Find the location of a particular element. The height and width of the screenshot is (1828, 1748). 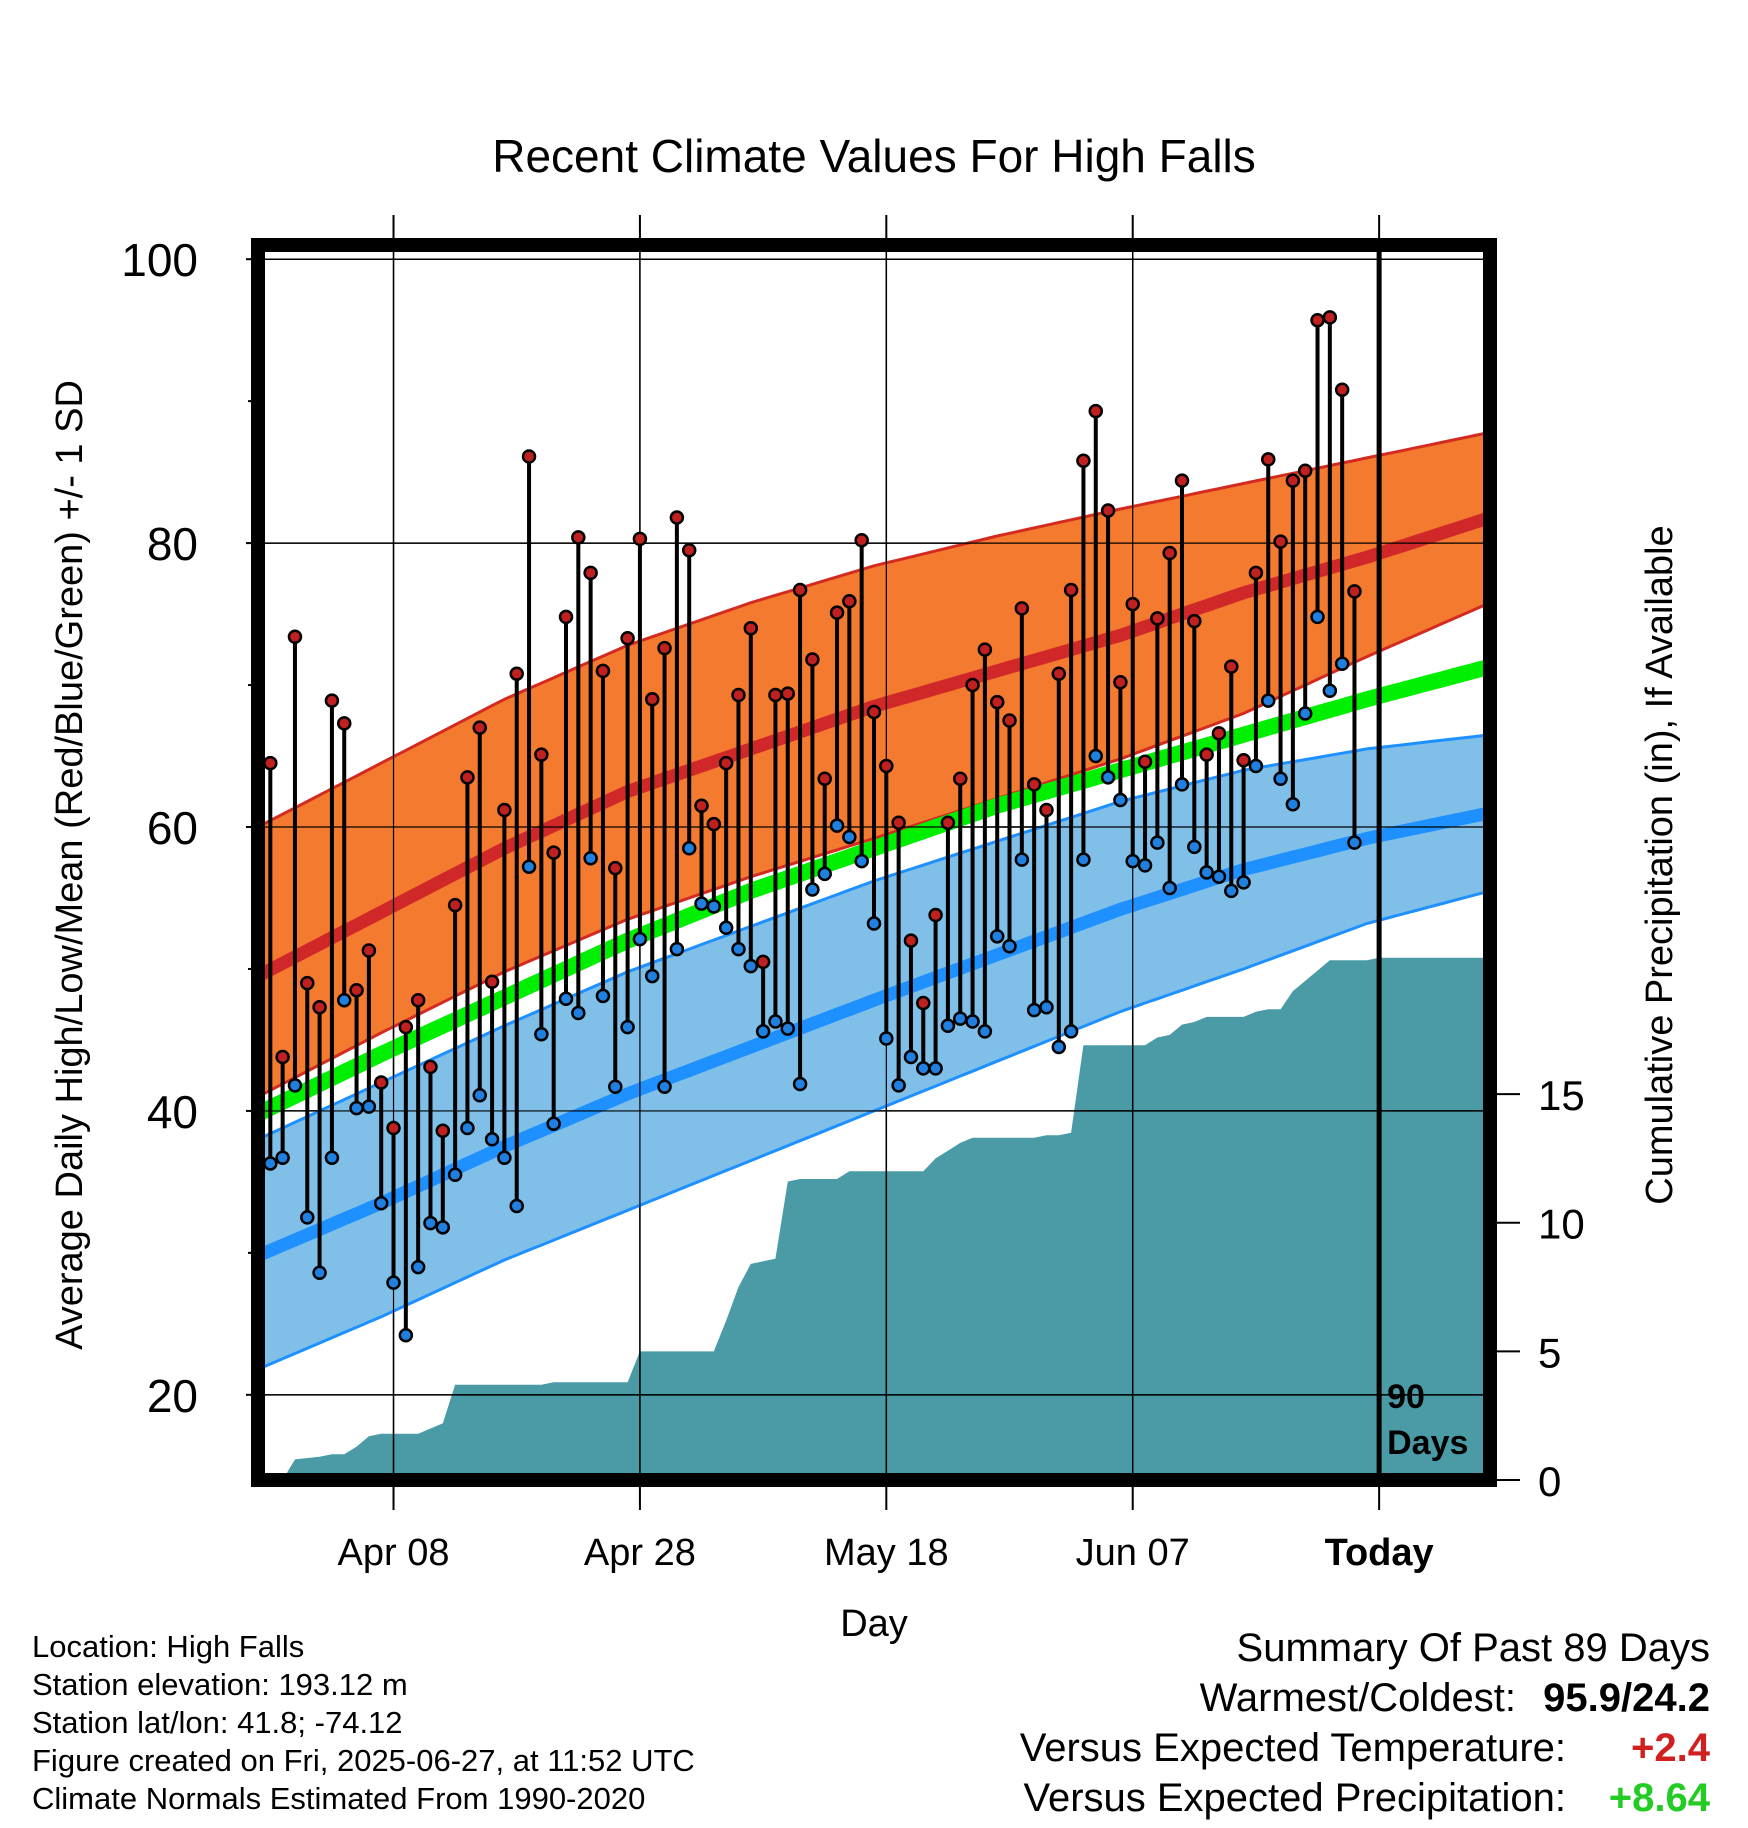

x-tick-label: Apr 28 is located at coordinates (640, 1553).